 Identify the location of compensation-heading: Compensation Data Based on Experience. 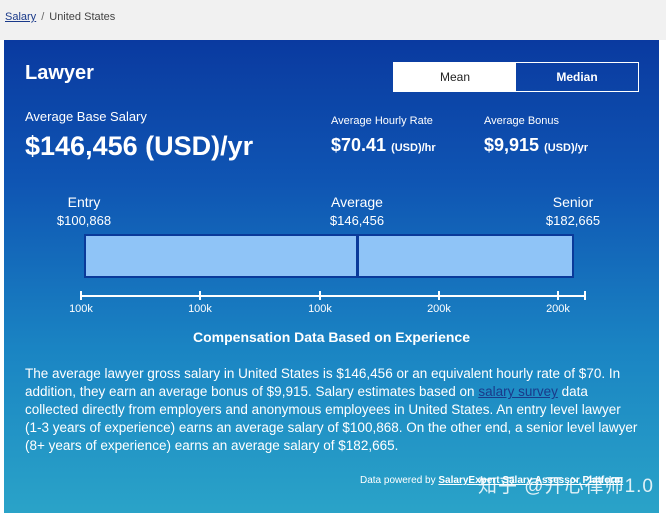
(331, 337).